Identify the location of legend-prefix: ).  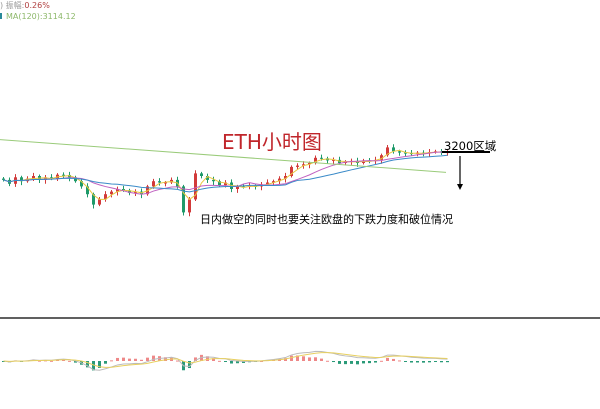
(2, 5).